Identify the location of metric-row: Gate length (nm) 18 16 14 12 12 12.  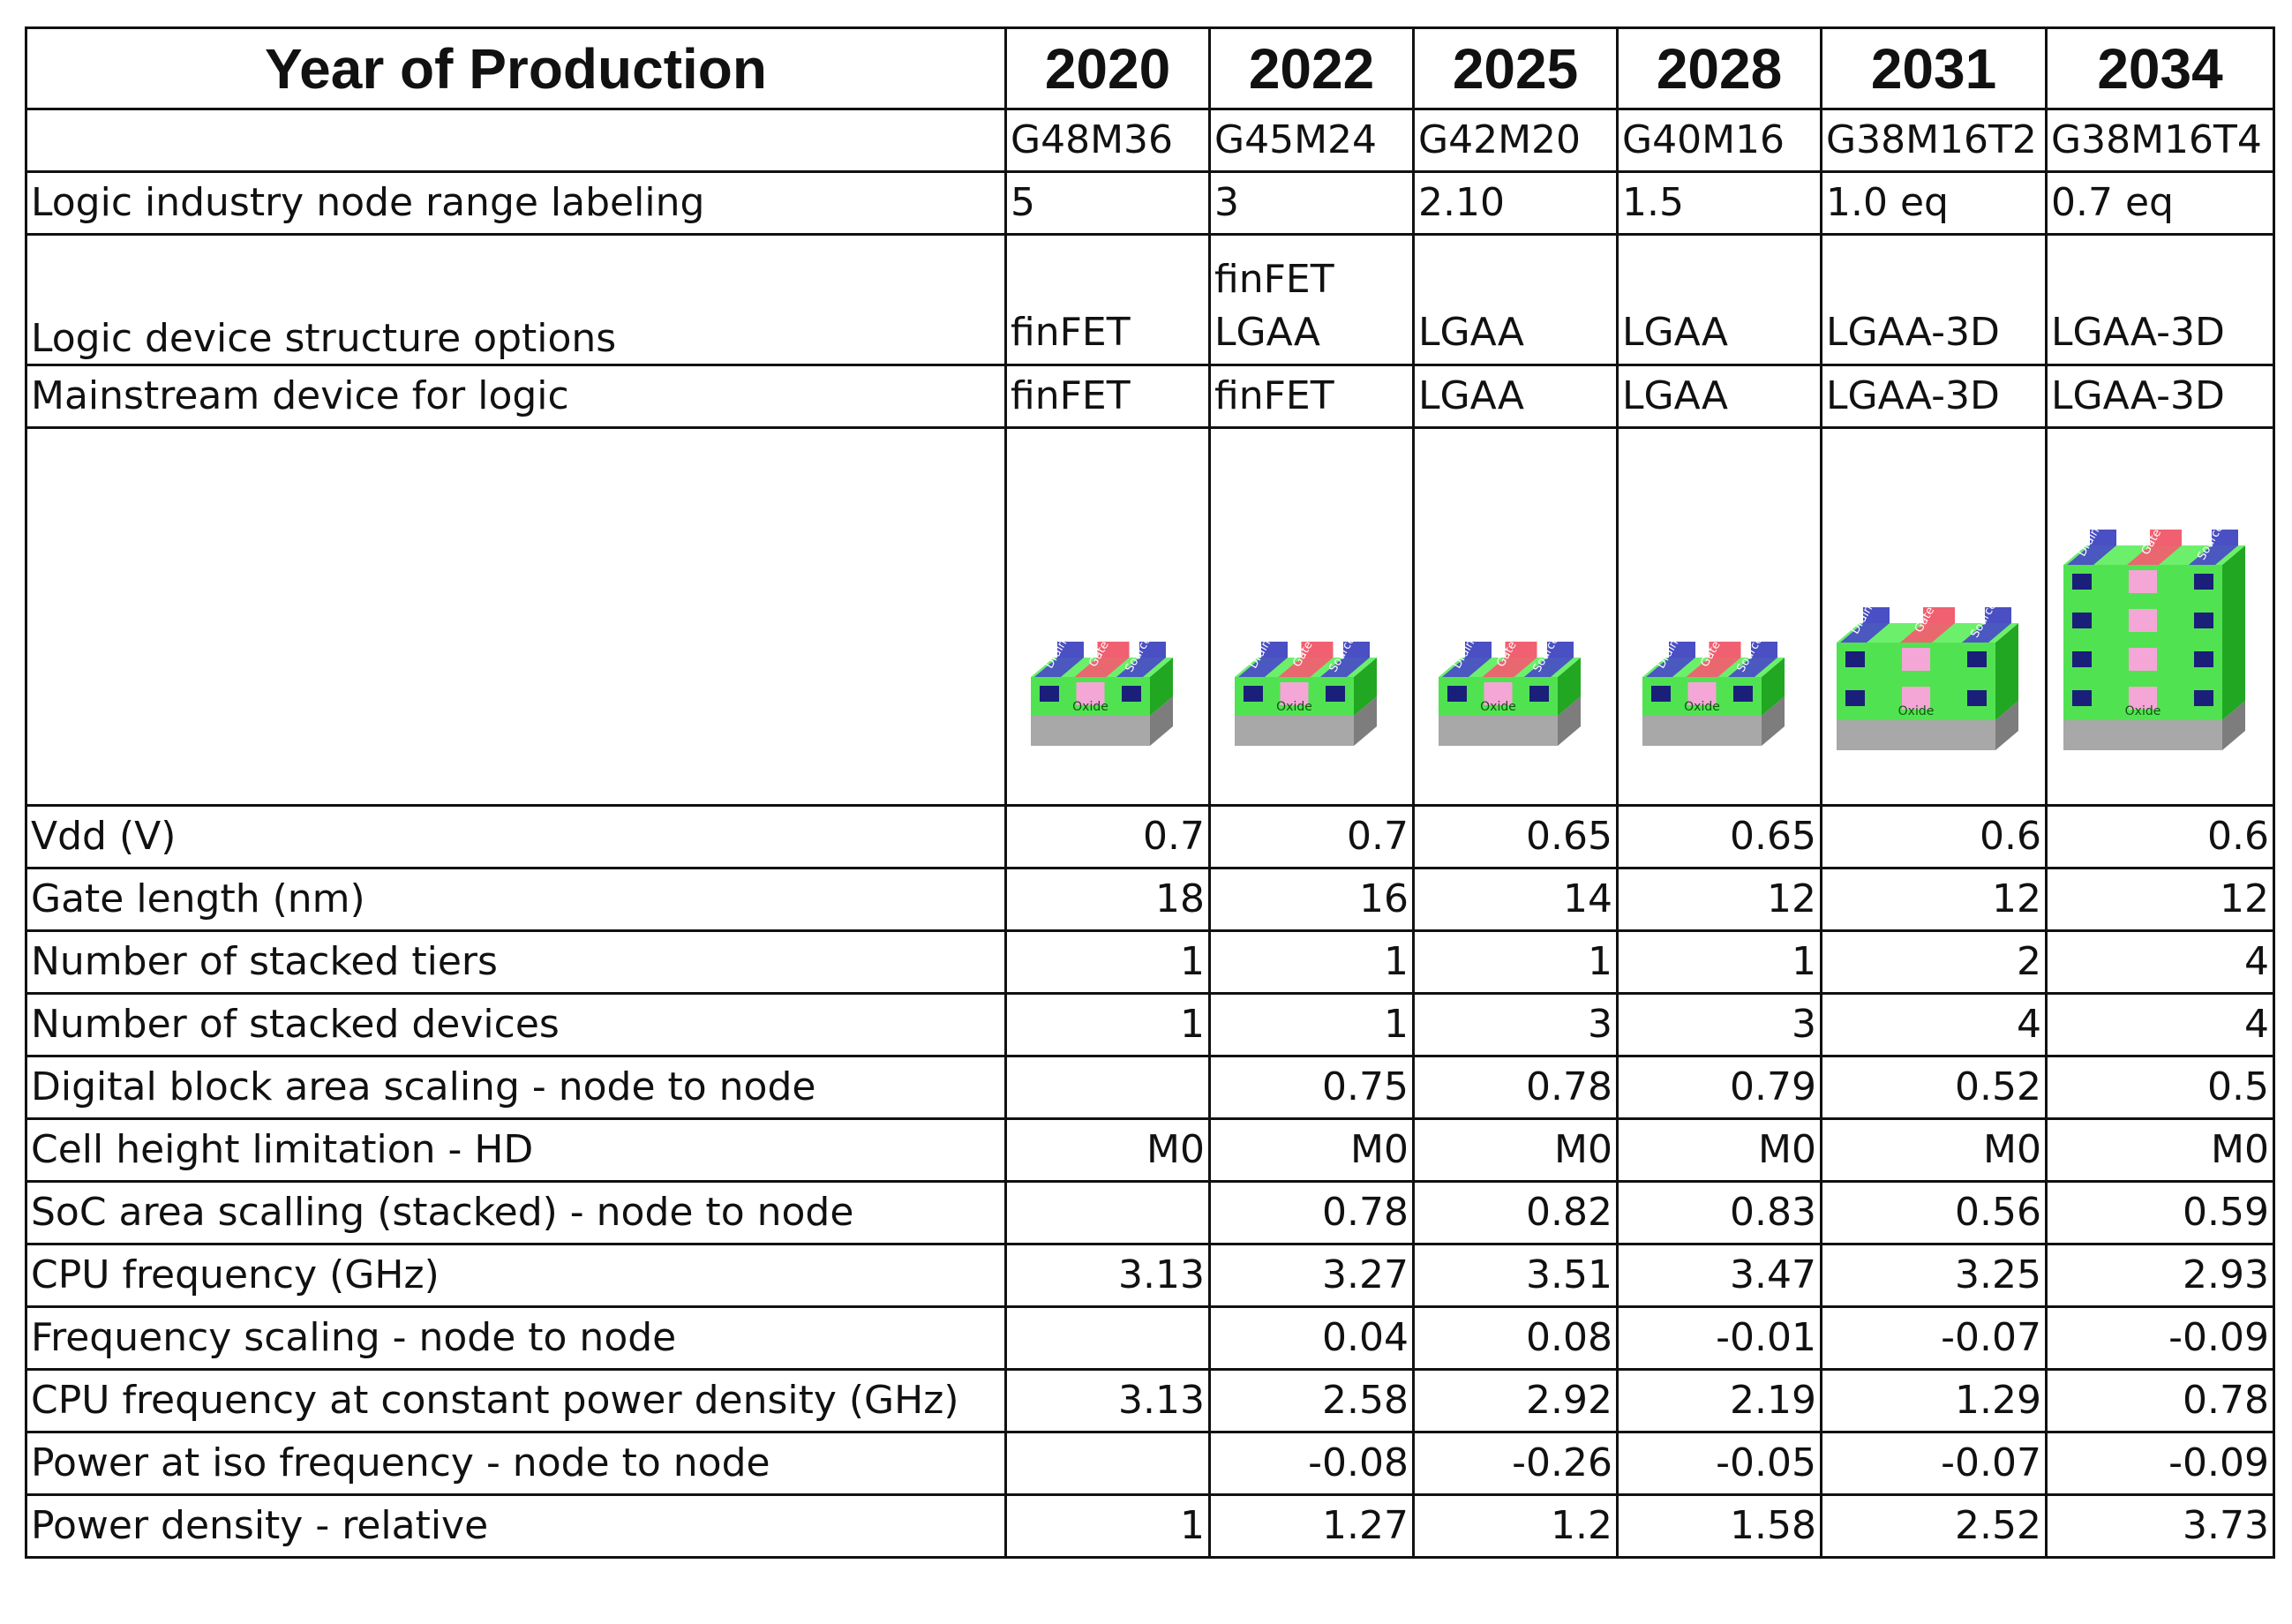
(1150, 899).